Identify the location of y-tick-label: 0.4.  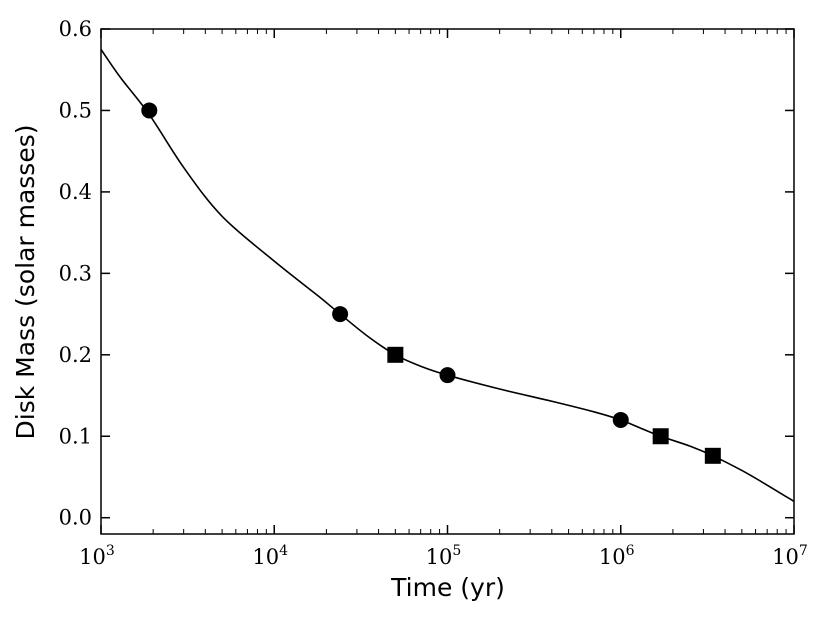
(75, 192).